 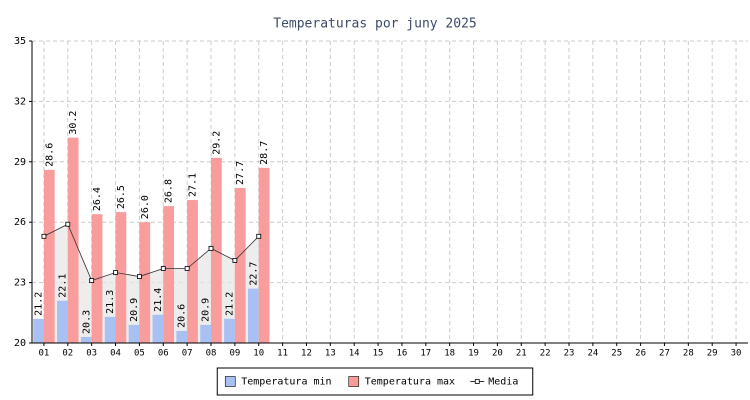 I want to click on legend: Temperatura min Temperatura max Media, so click(x=375, y=381).